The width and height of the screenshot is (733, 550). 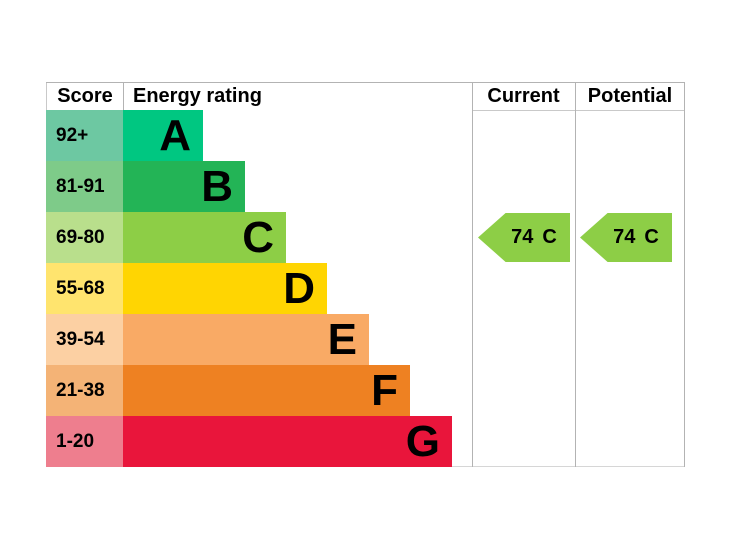 What do you see at coordinates (522, 237) in the screenshot?
I see `current-rating-value: 74` at bounding box center [522, 237].